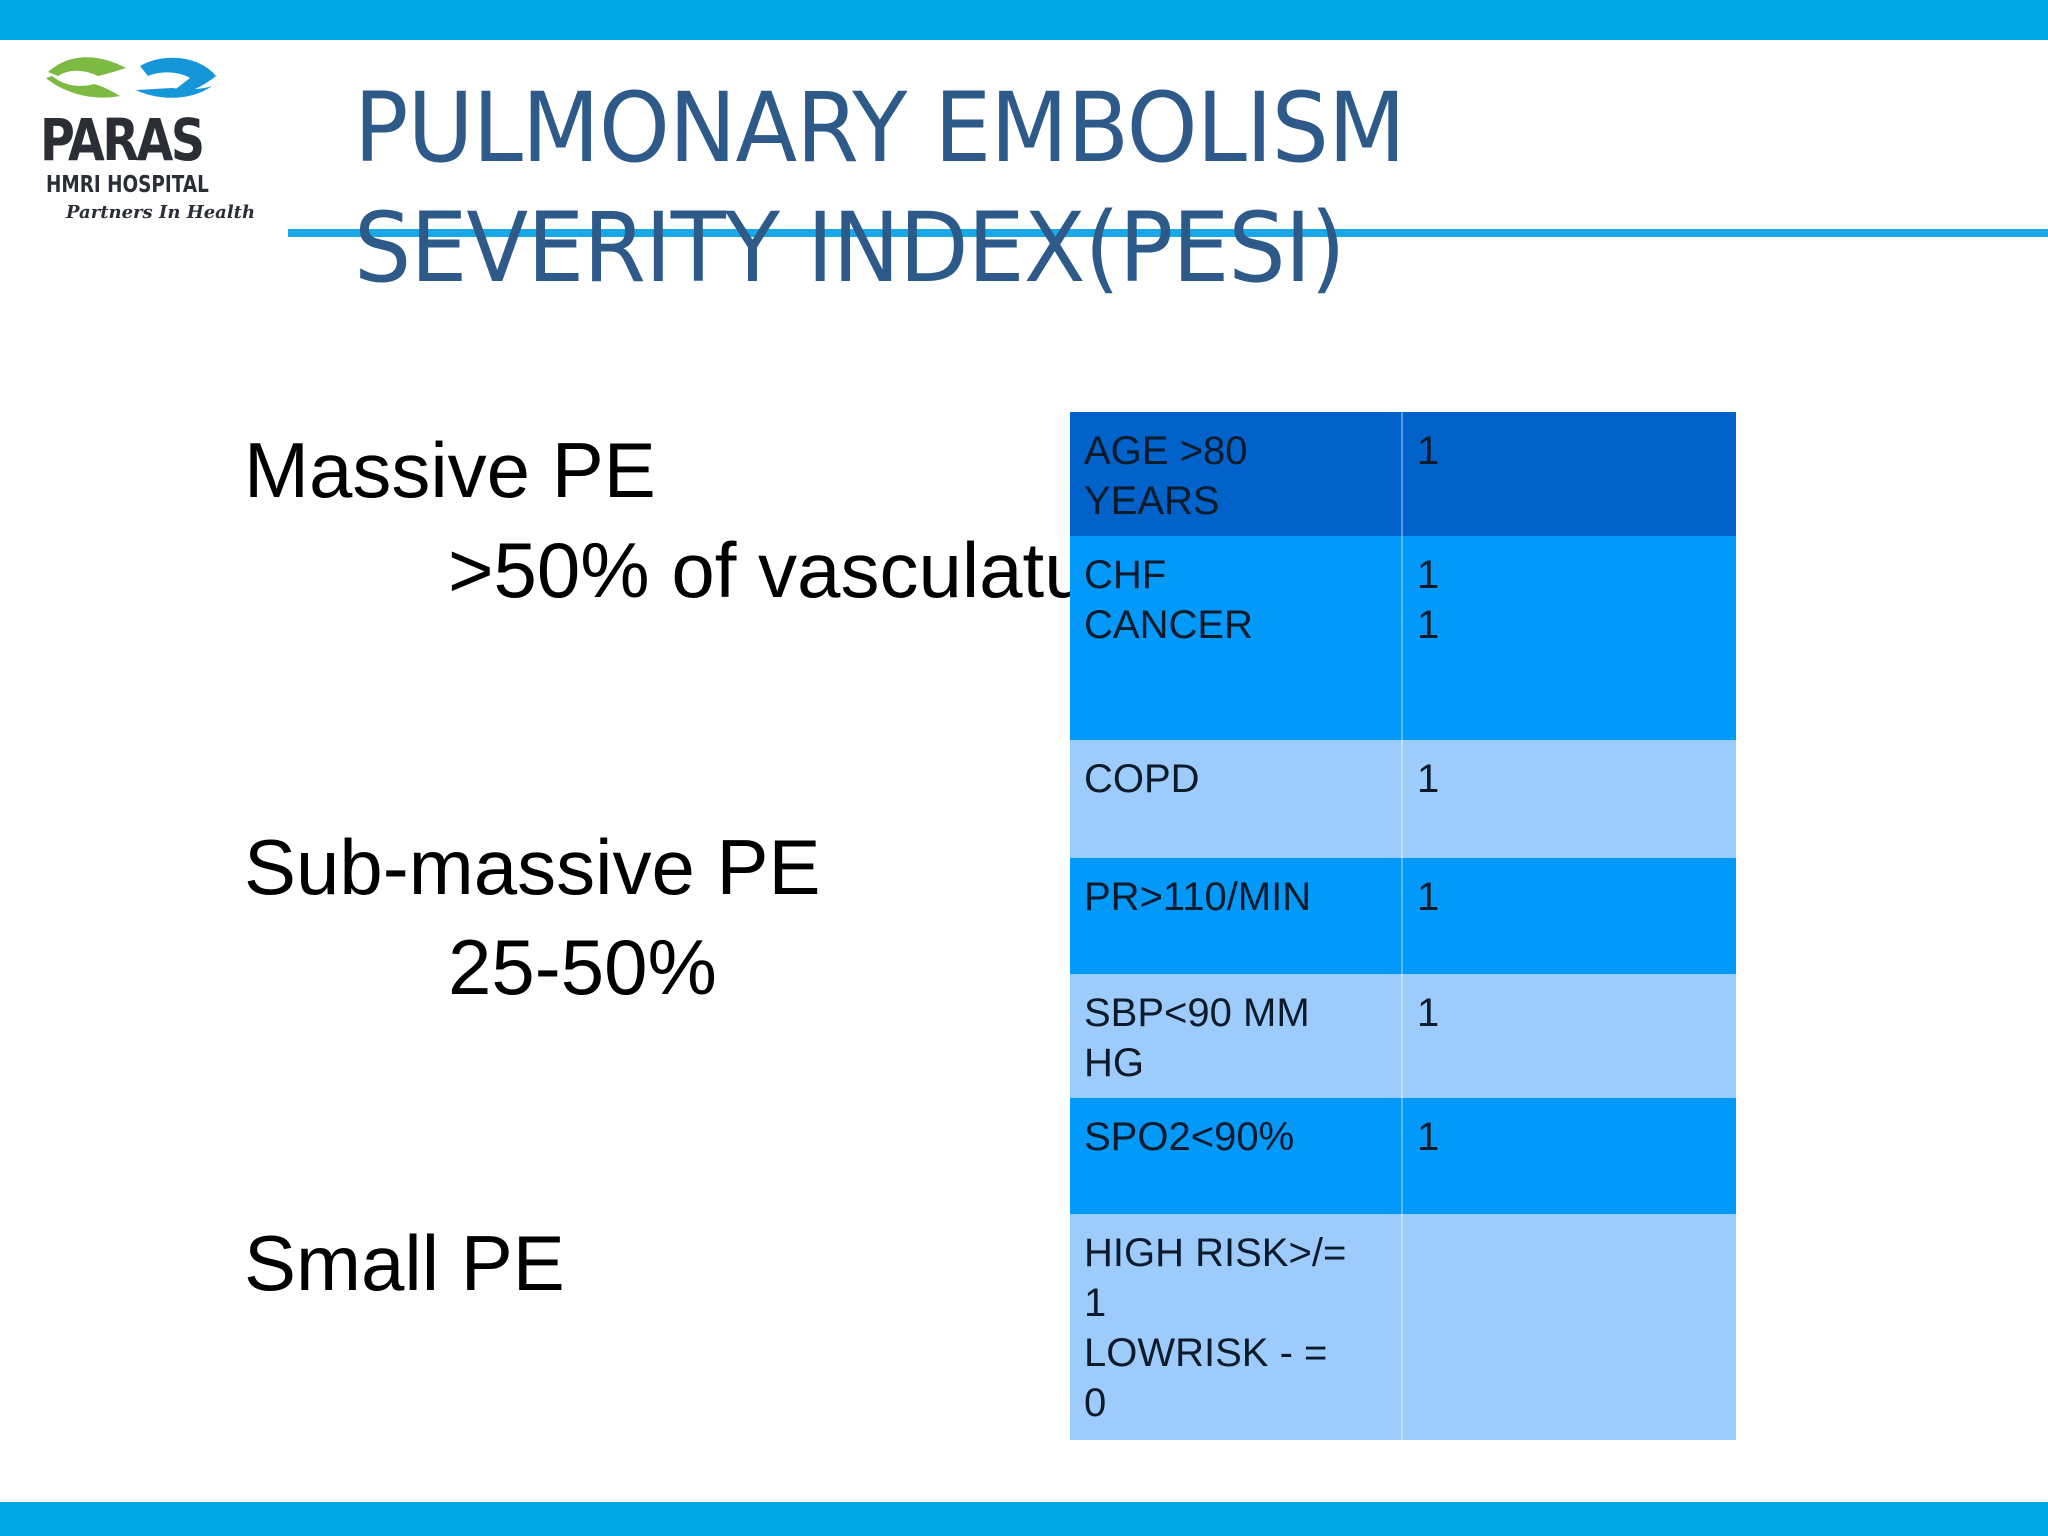  What do you see at coordinates (1024, 20) in the screenshot?
I see `top-accent-bar` at bounding box center [1024, 20].